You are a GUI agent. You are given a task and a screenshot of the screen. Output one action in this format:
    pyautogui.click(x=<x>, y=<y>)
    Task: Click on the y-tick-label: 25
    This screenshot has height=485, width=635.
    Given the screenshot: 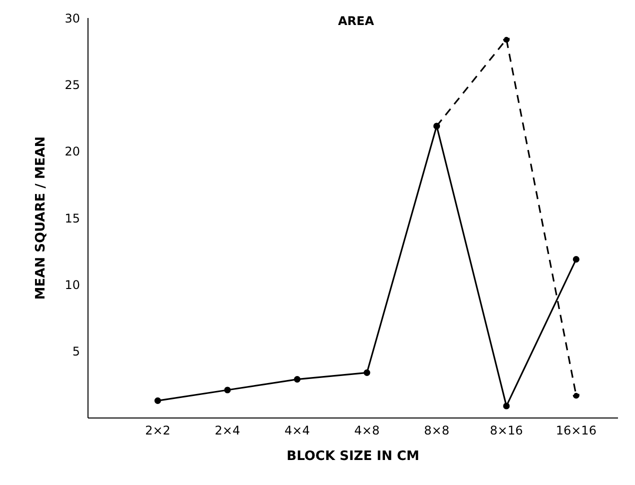 What is the action you would take?
    pyautogui.click(x=72, y=85)
    